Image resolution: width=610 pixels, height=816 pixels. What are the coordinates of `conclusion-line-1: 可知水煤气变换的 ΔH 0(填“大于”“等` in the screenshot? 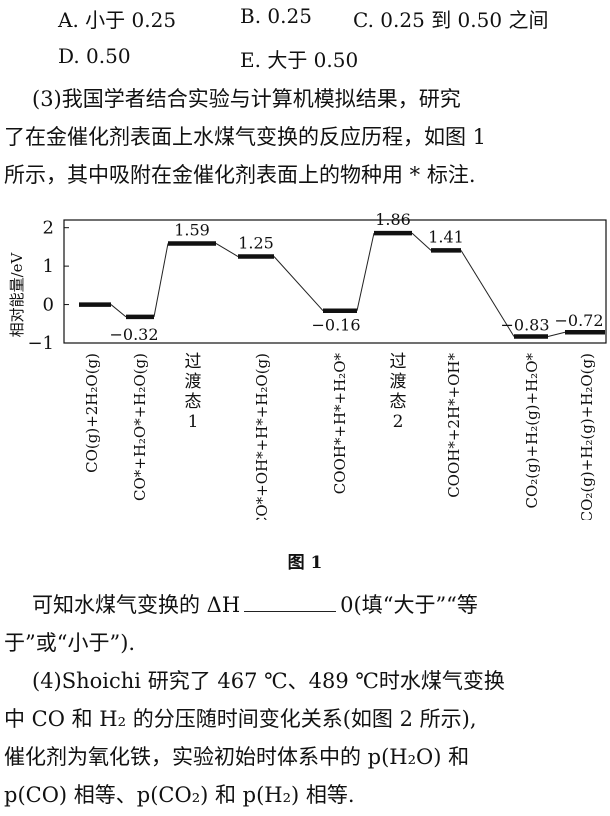 It's located at (321, 605).